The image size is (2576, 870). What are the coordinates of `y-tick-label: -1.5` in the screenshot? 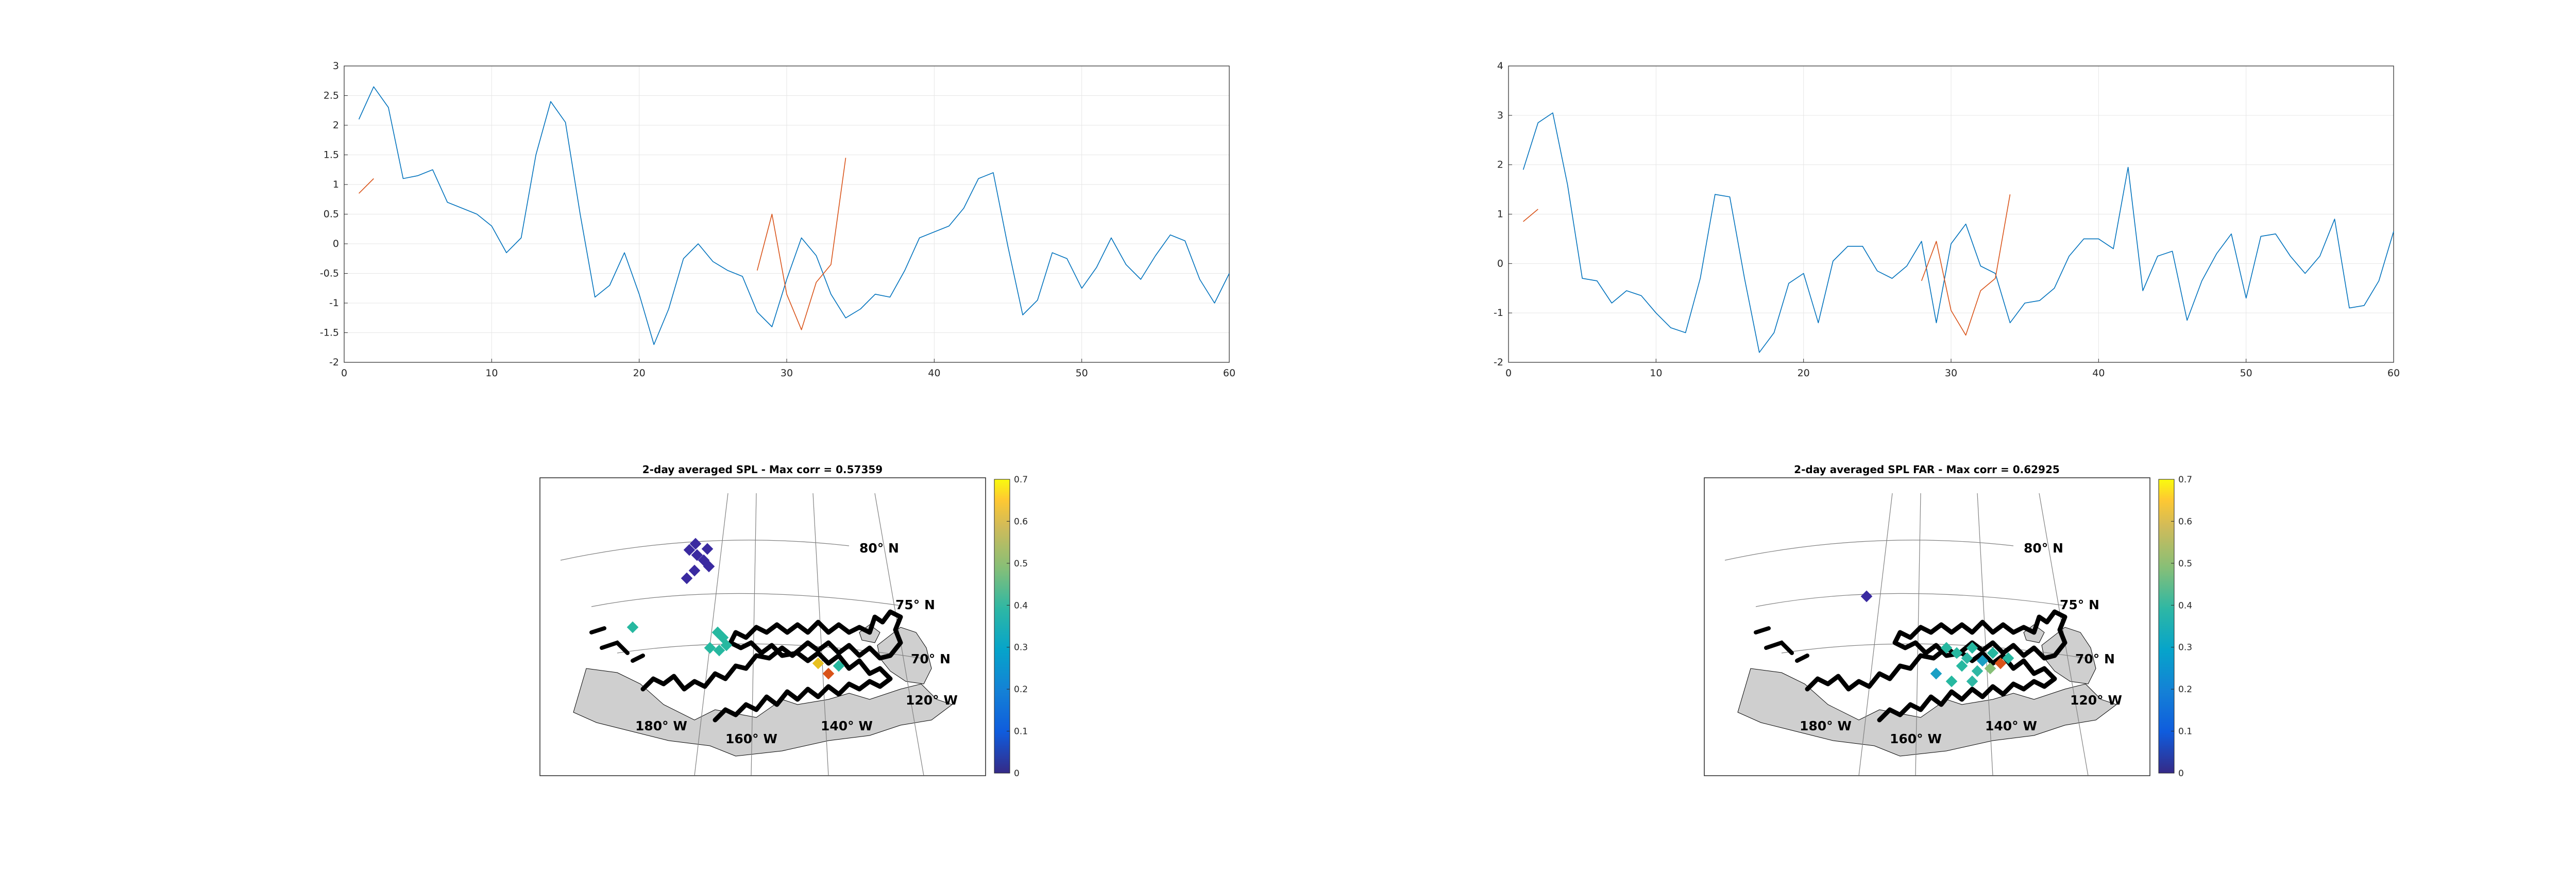 It's located at (329, 333).